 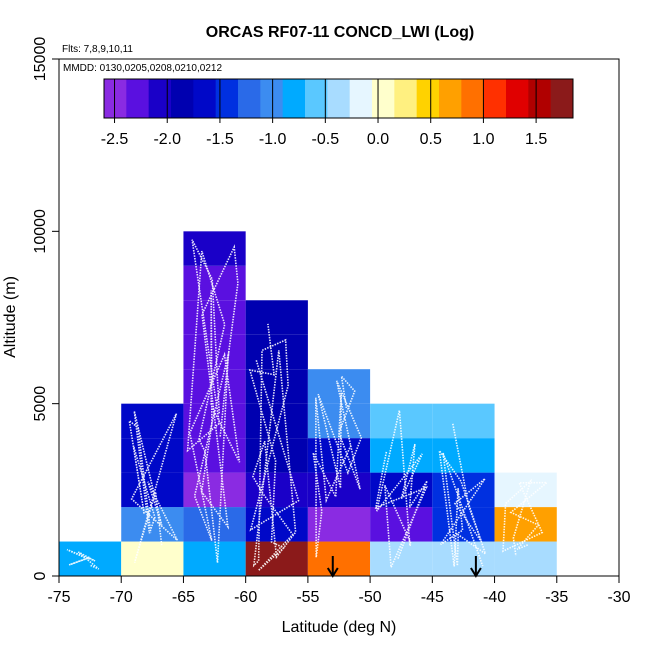 What do you see at coordinates (97, 49) in the screenshot?
I see `flights-label: Flts: 7,8,9,10,11` at bounding box center [97, 49].